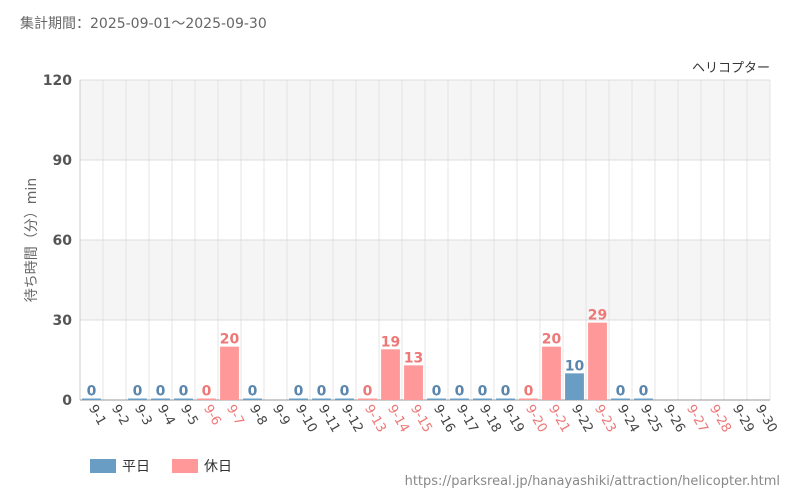 Image resolution: width=800 pixels, height=500 pixels. What do you see at coordinates (720, 418) in the screenshot?
I see `x-tick-label-9-28: 9-28` at bounding box center [720, 418].